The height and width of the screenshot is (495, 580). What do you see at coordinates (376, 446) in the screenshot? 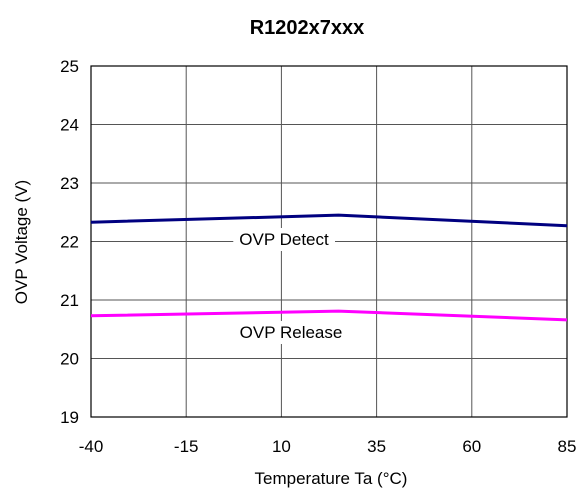
I see `x-tick-label: 35` at bounding box center [376, 446].